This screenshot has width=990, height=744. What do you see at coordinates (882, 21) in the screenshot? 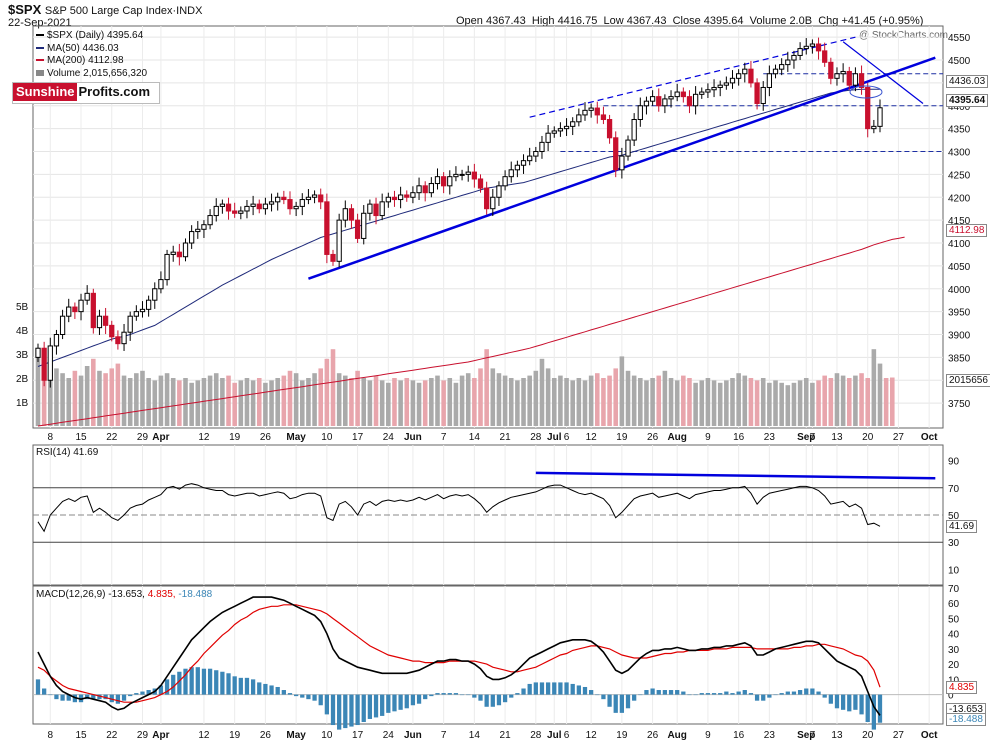
I see `chg-value: +41.45 (+0.95%)` at bounding box center [882, 21].